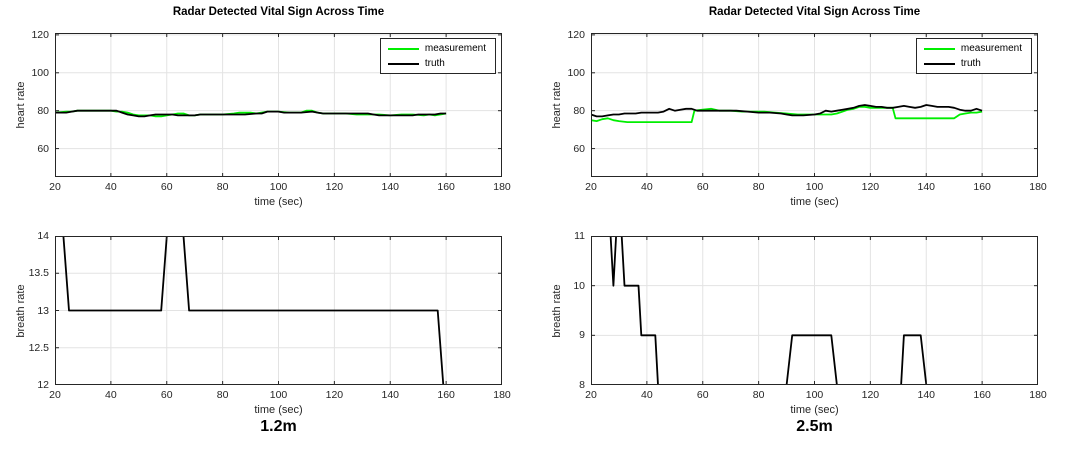 This screenshot has height=457, width=1075. What do you see at coordinates (582, 335) in the screenshot?
I see `y-tick-label: 9` at bounding box center [582, 335].